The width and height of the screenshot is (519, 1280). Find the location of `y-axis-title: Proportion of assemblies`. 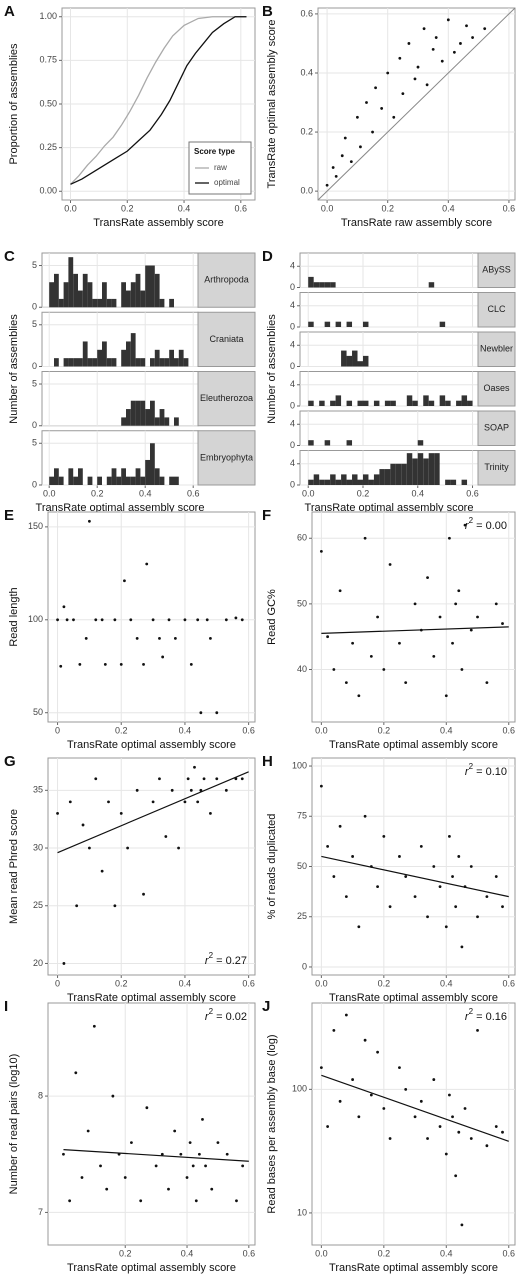

y-axis-title: Proportion of assemblies is located at coordinates (14, 104).